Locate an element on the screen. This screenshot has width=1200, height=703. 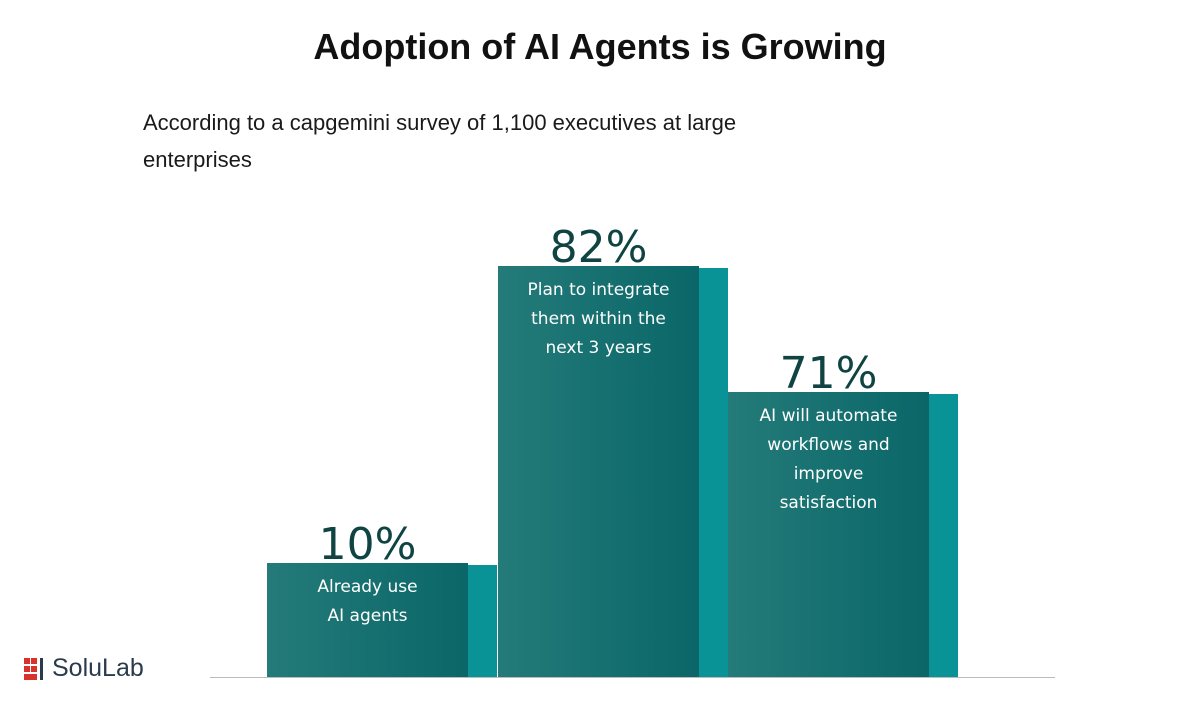
category-label: Already use AI agents is located at coordinates (367, 601).